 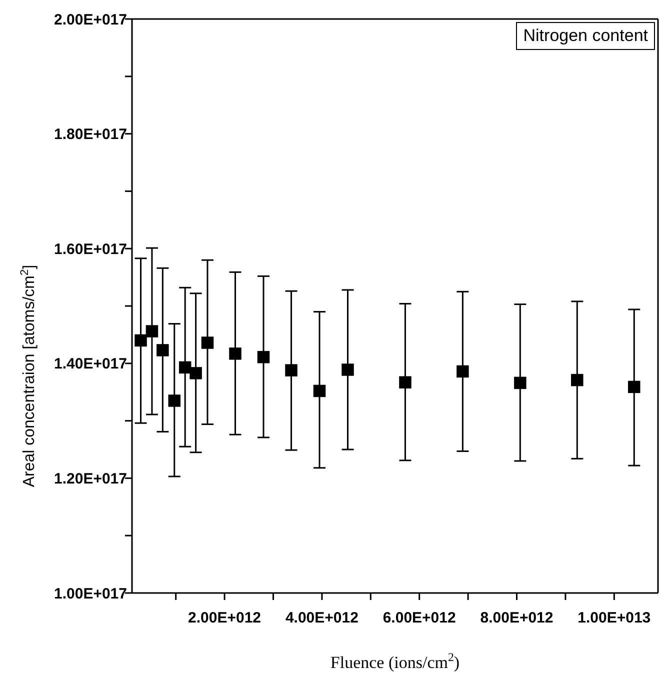 I want to click on annotation: Nitrogen content, so click(x=585, y=36).